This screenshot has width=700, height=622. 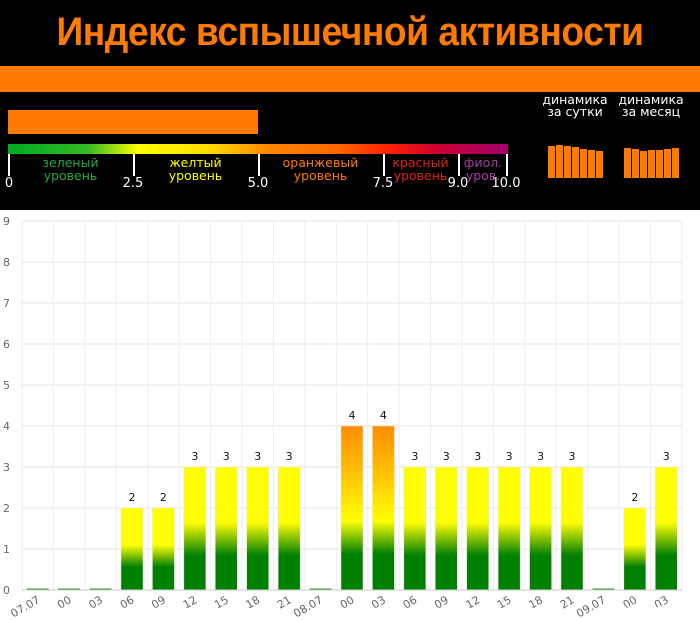 I want to click on level-label: оранжевый уровень, so click(x=321, y=169).